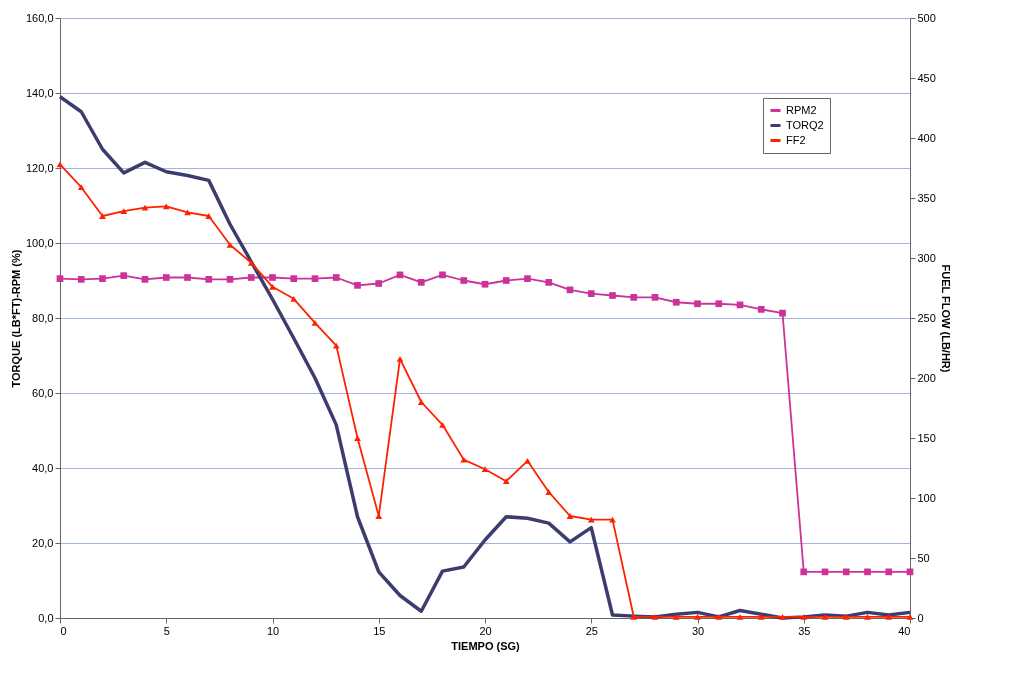  Describe the element at coordinates (63, 630) in the screenshot. I see `x-tick-label: 0` at that location.